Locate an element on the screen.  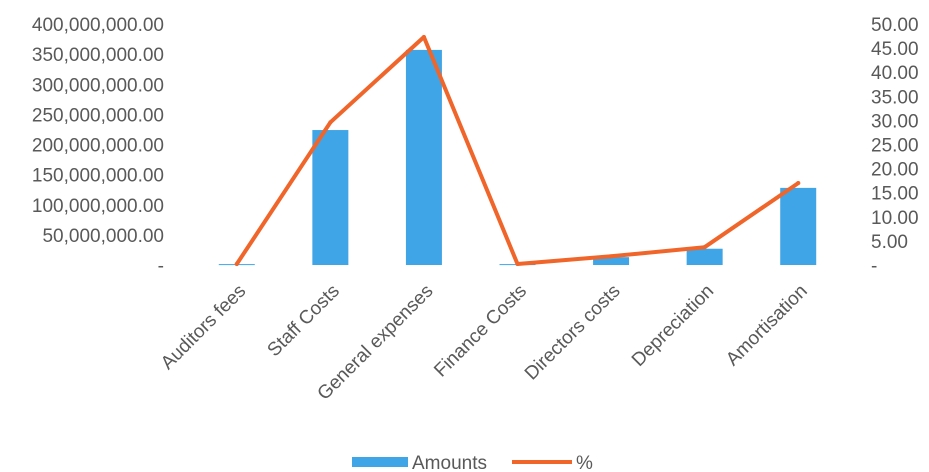
left-tick-label: 250,000,000.00 is located at coordinates (98, 115).